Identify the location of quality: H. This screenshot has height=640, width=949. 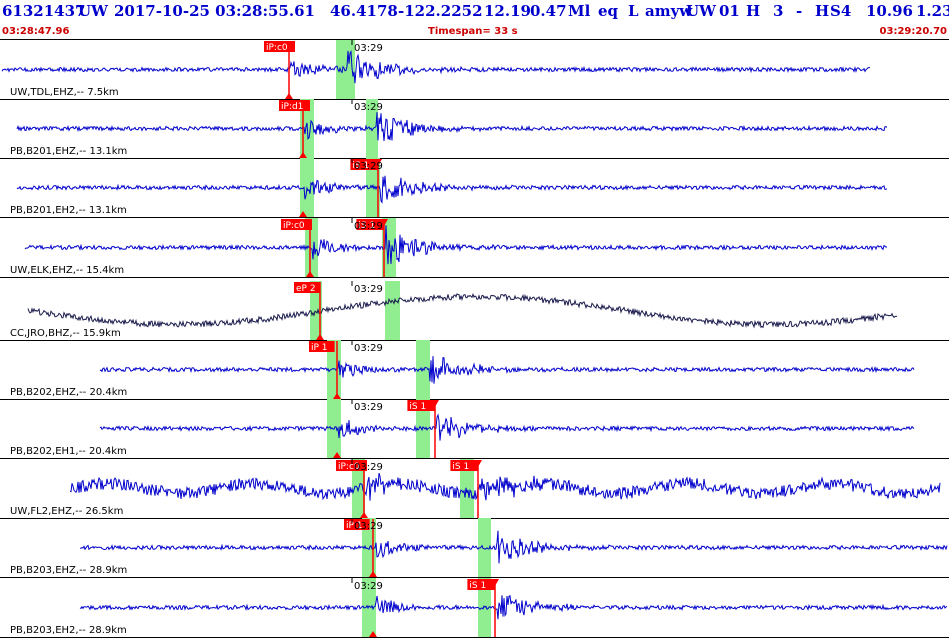
(822, 11).